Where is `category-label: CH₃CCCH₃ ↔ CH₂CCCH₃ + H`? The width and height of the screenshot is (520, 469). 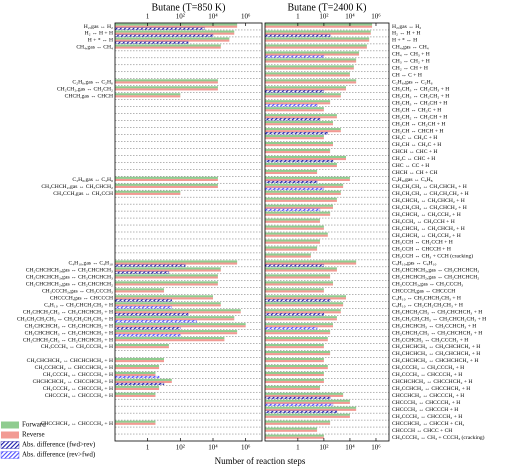 category-label: CH₃CCCH₃ ↔ CH₂CCCH₃ + H is located at coordinates (77, 347).